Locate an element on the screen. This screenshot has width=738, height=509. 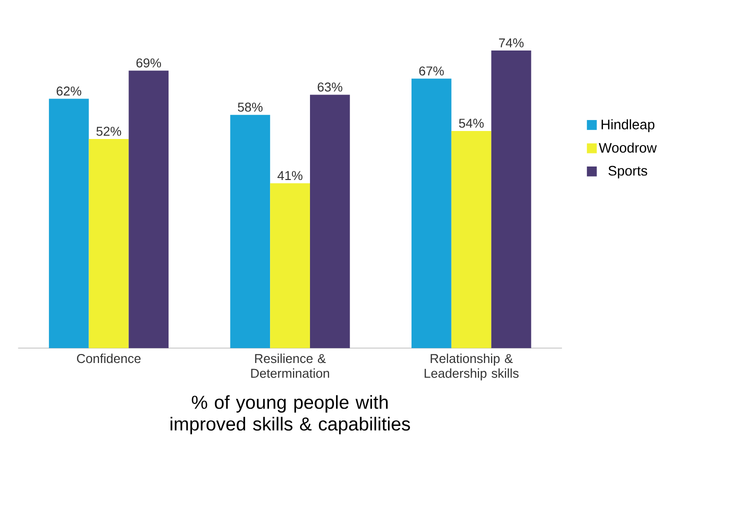
data-label: 54% is located at coordinates (471, 123).